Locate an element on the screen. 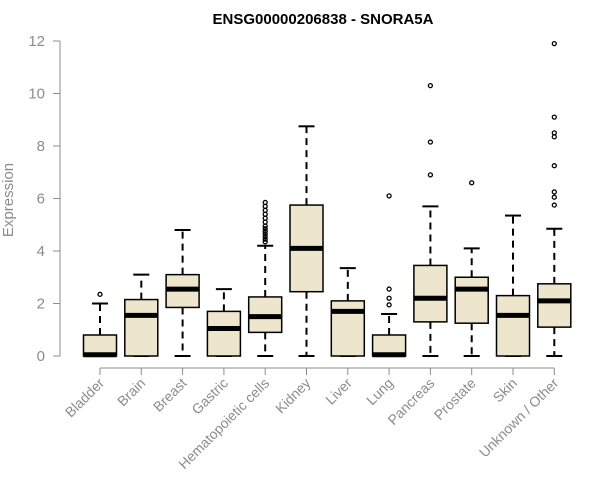 Image resolution: width=600 pixels, height=500 pixels. y-tick-label: 10 is located at coordinates (36, 94).